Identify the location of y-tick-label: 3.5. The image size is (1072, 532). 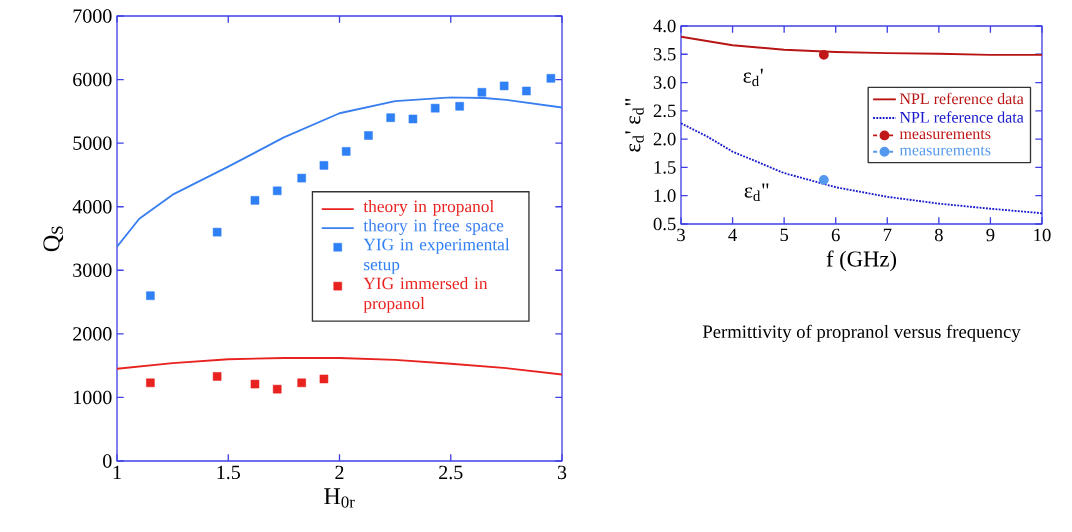
(664, 54).